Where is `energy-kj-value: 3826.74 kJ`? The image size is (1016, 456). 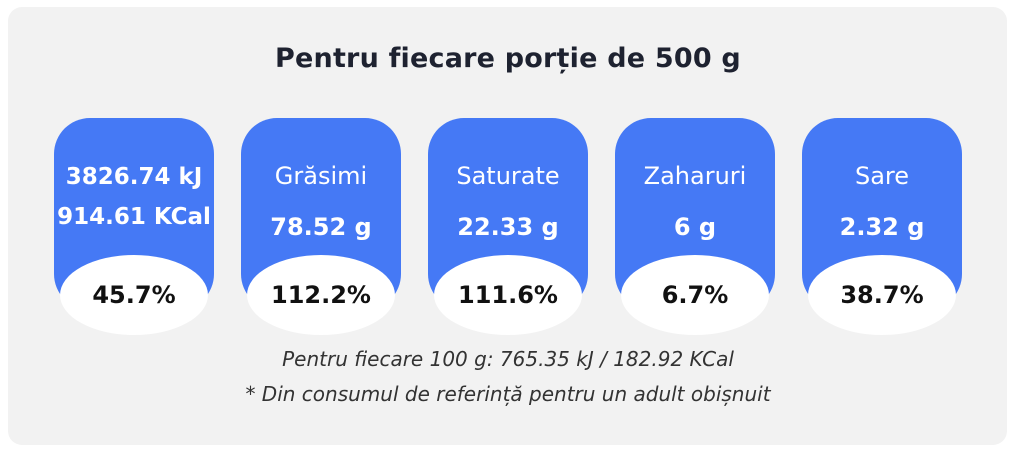
energy-kj-value: 3826.74 kJ is located at coordinates (134, 177).